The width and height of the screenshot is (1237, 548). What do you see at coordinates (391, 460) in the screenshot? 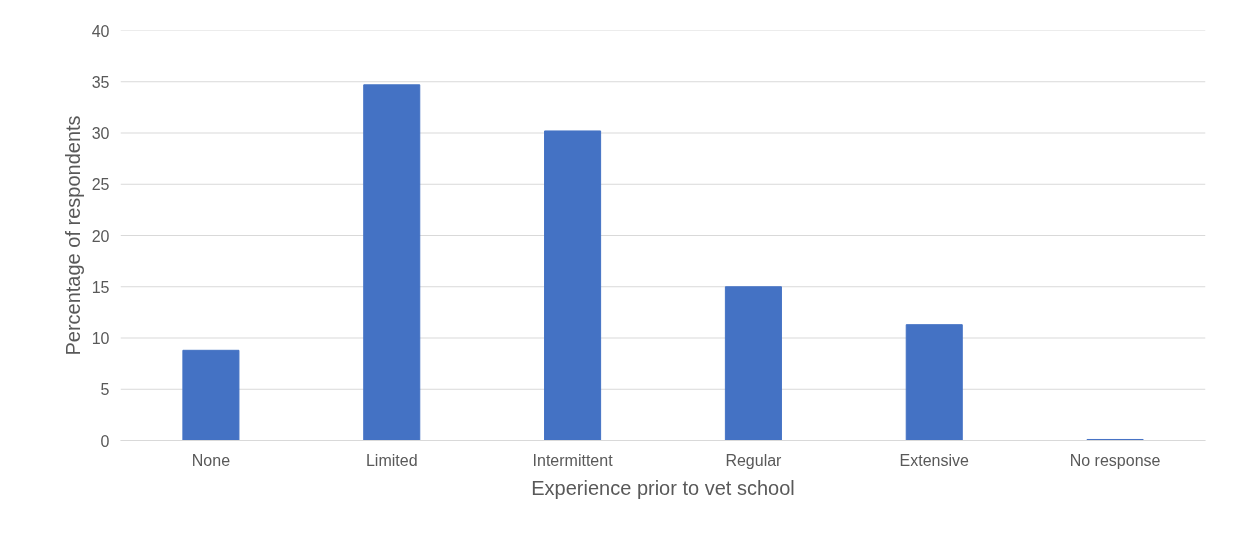
I see `x-tick-label: Limited` at bounding box center [391, 460].